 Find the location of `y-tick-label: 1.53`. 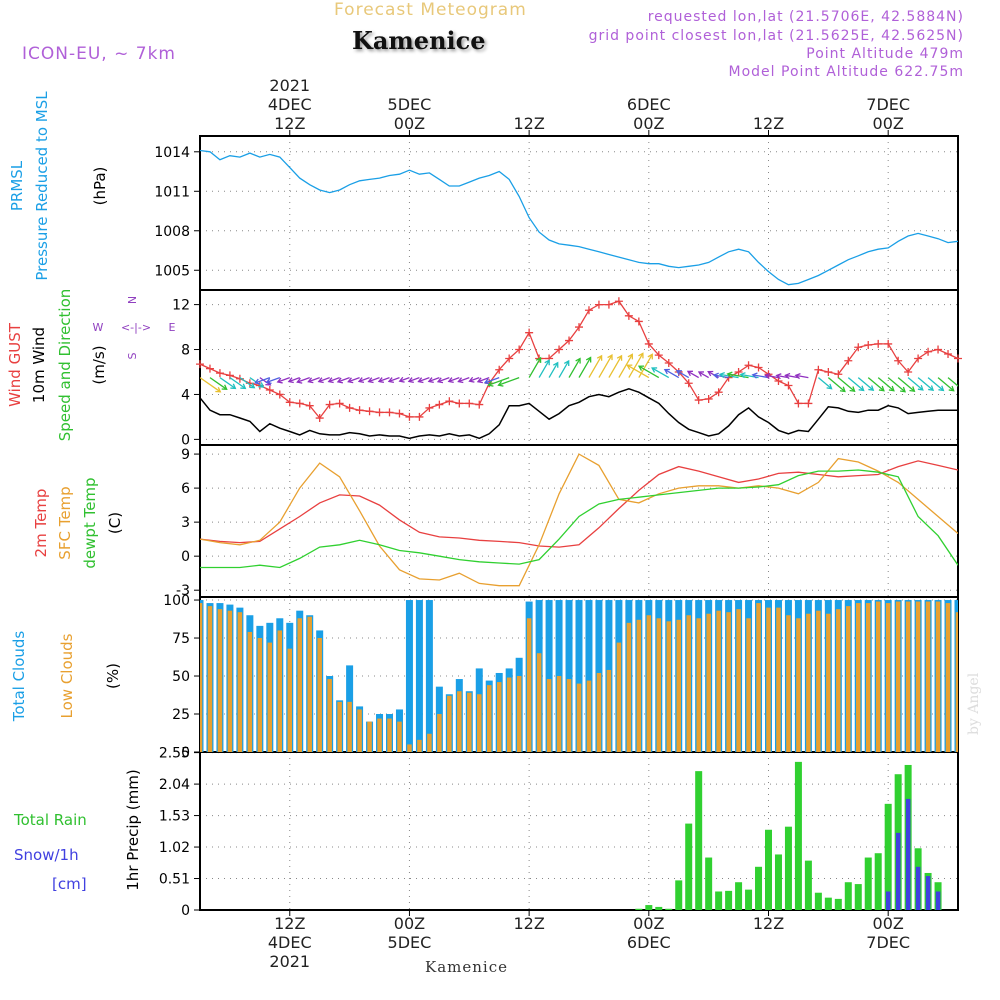

y-tick-label: 1.53 is located at coordinates (174, 817).